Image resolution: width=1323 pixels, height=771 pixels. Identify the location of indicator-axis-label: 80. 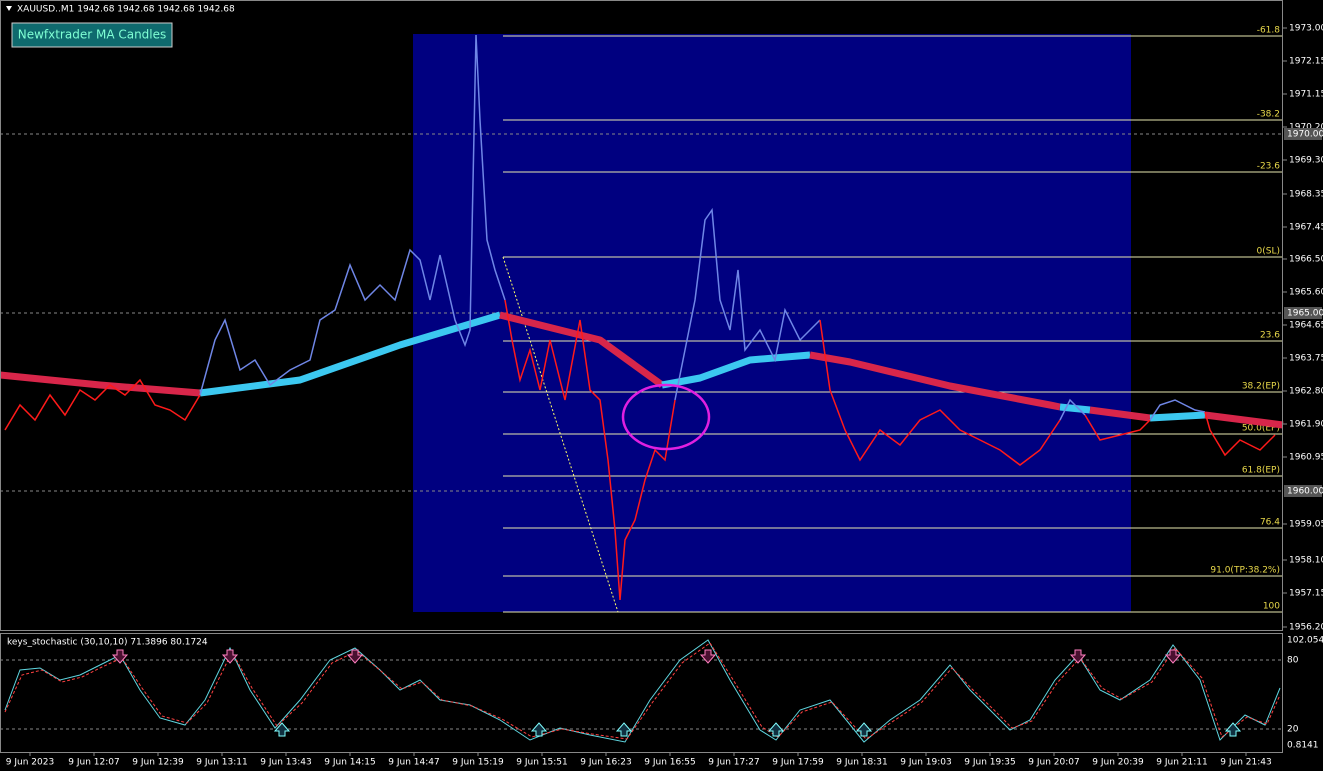
(1293, 661).